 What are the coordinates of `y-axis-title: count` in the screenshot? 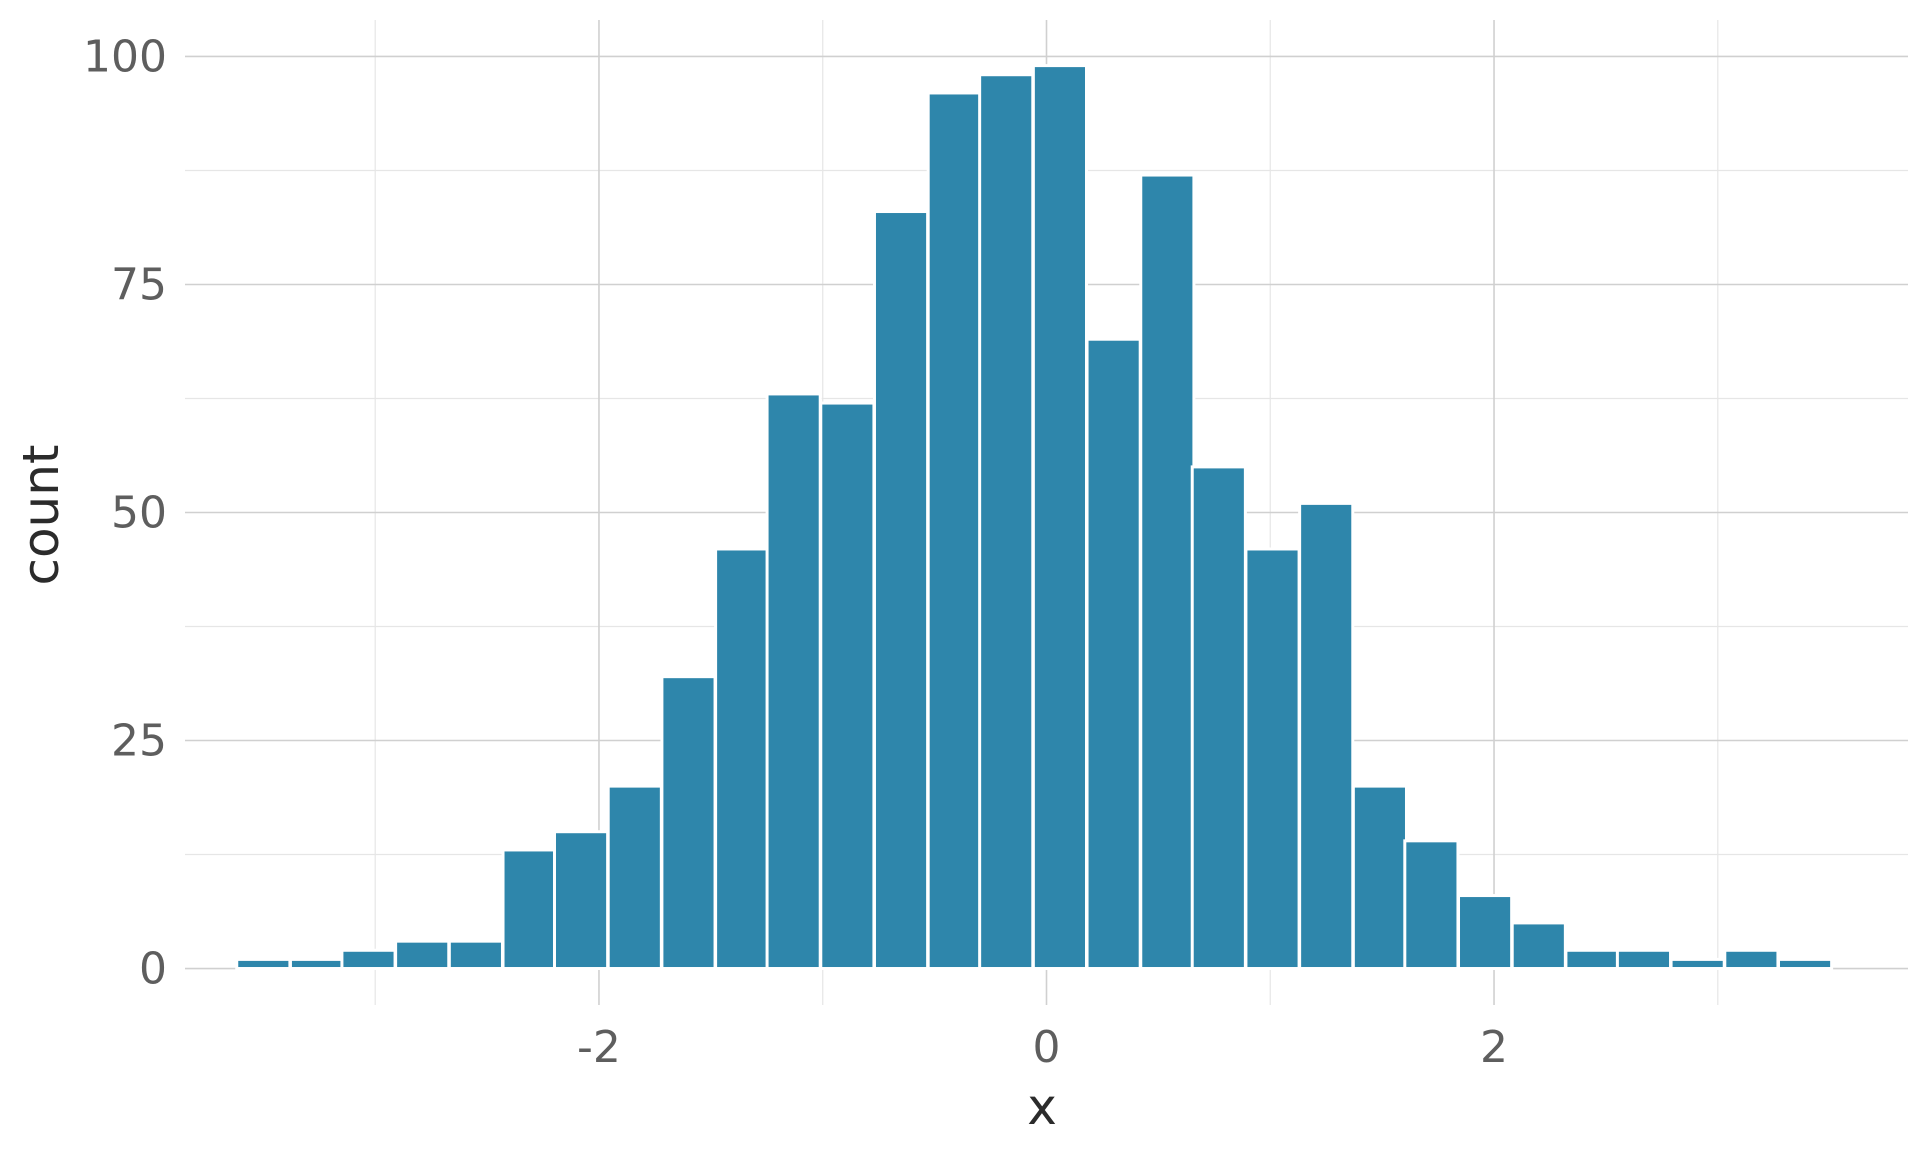 It's located at (41, 514).